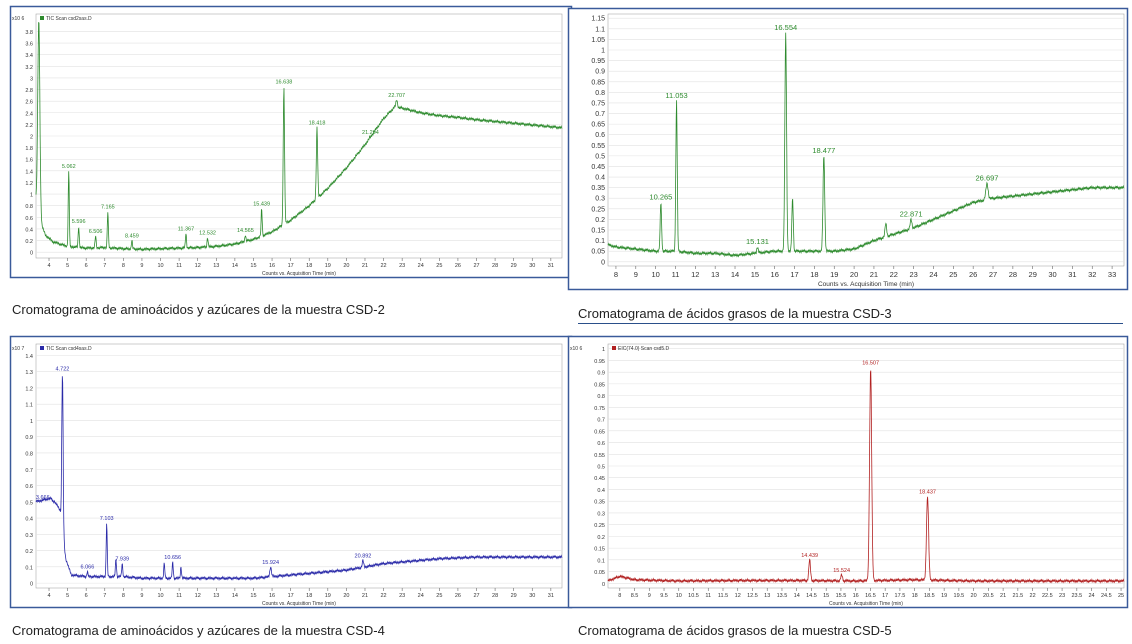 The image size is (1132, 644). Describe the element at coordinates (823, 150) in the screenshot. I see `peak-label: 18.477` at that location.